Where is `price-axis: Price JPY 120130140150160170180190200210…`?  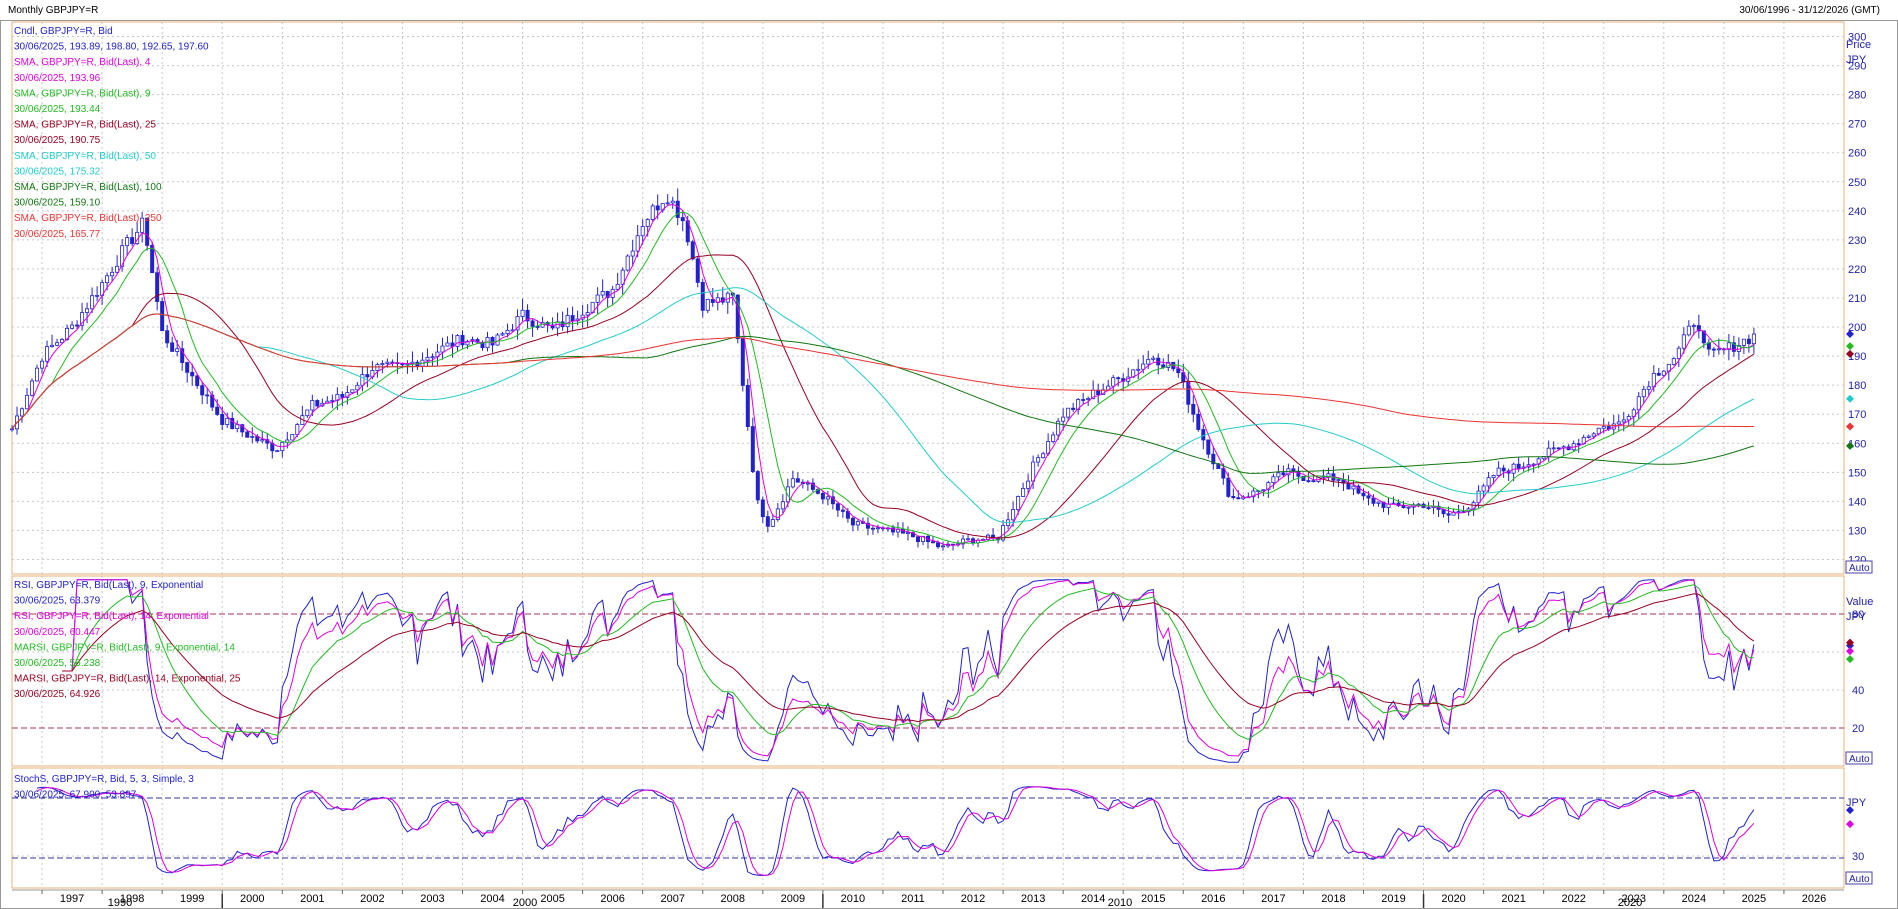 price-axis: Price JPY 120130140150160170180190200210… is located at coordinates (1859, 303).